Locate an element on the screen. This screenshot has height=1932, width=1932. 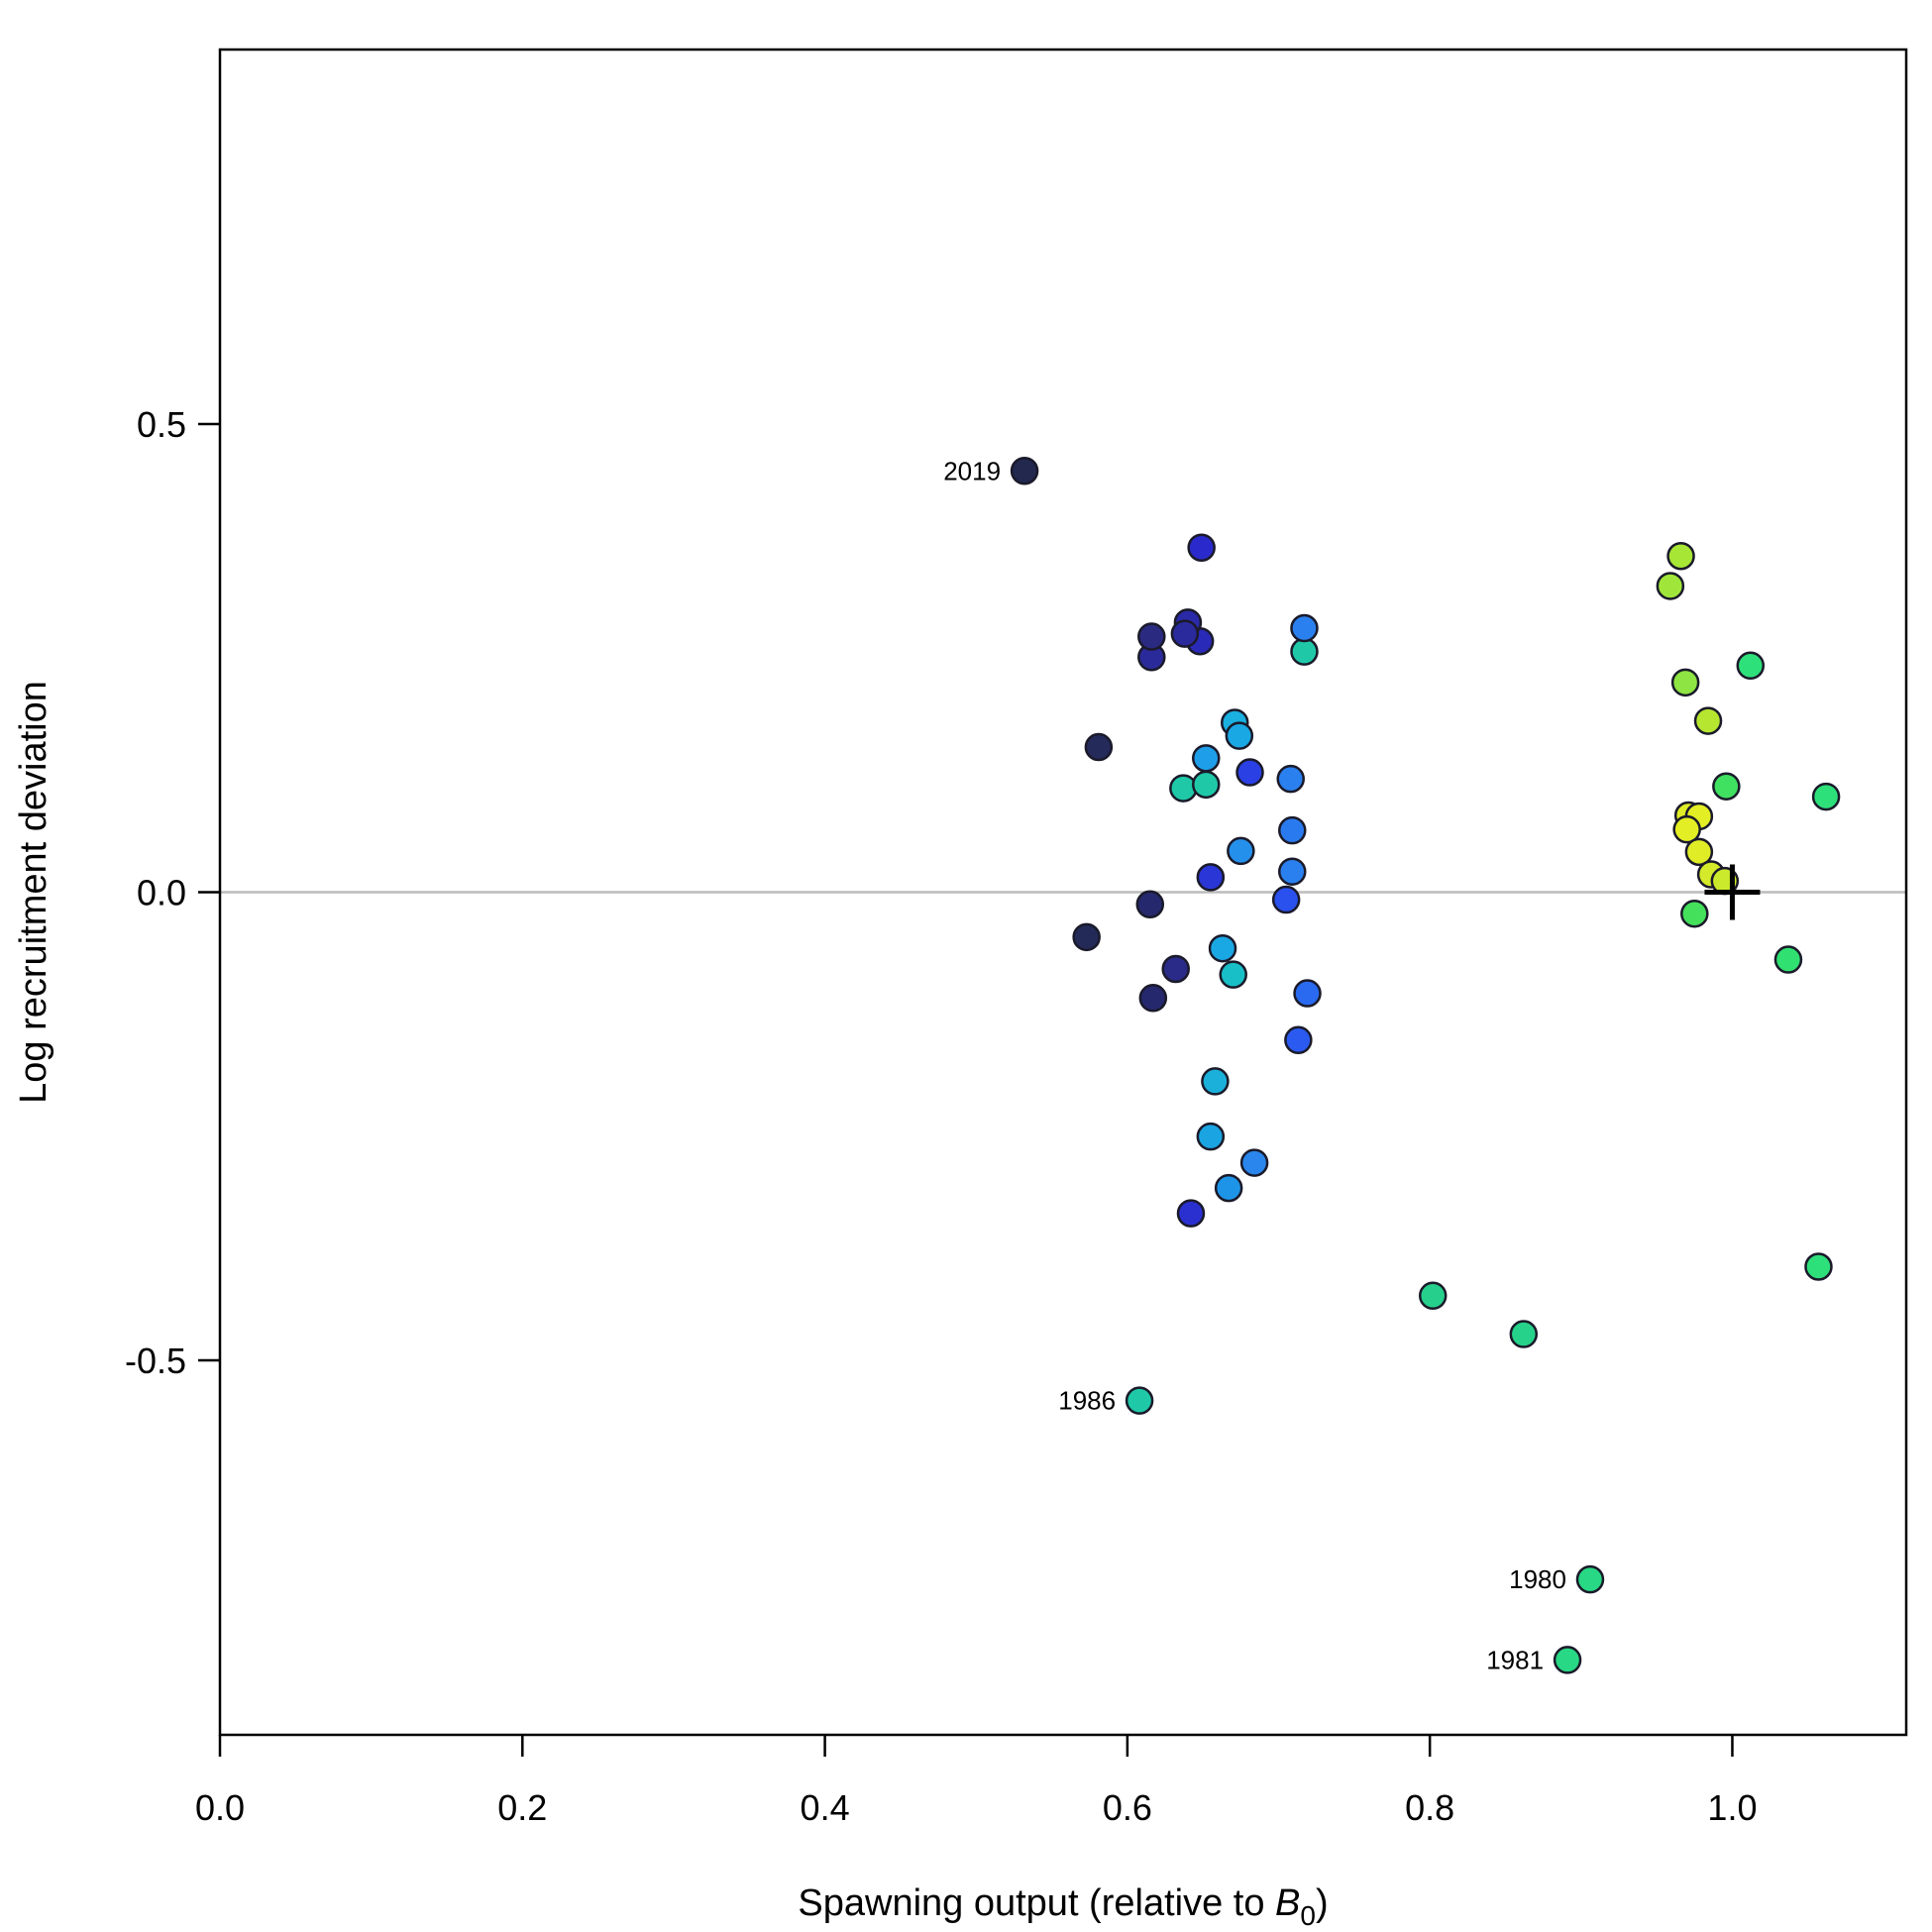
y-axis-title: Log recruitment deviation is located at coordinates (33, 892).